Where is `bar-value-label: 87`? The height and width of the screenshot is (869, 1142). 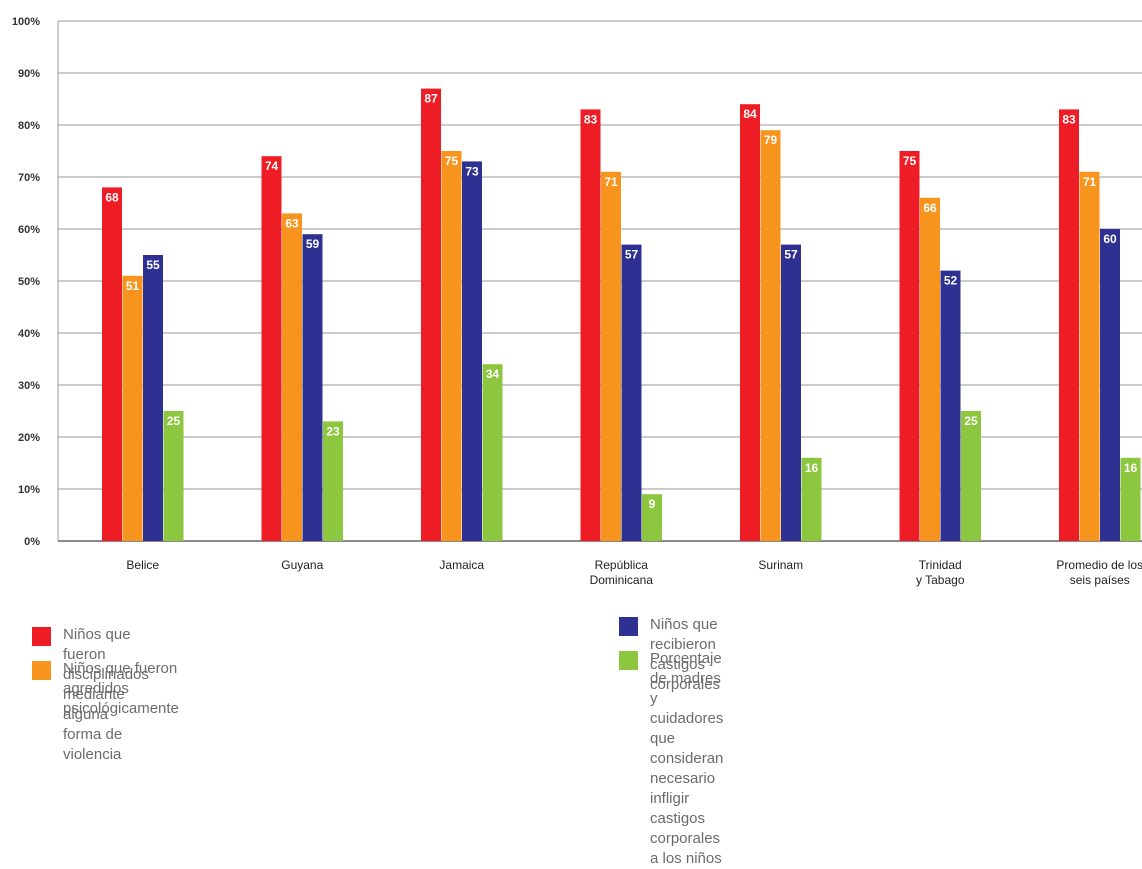
bar-value-label: 87 is located at coordinates (431, 99).